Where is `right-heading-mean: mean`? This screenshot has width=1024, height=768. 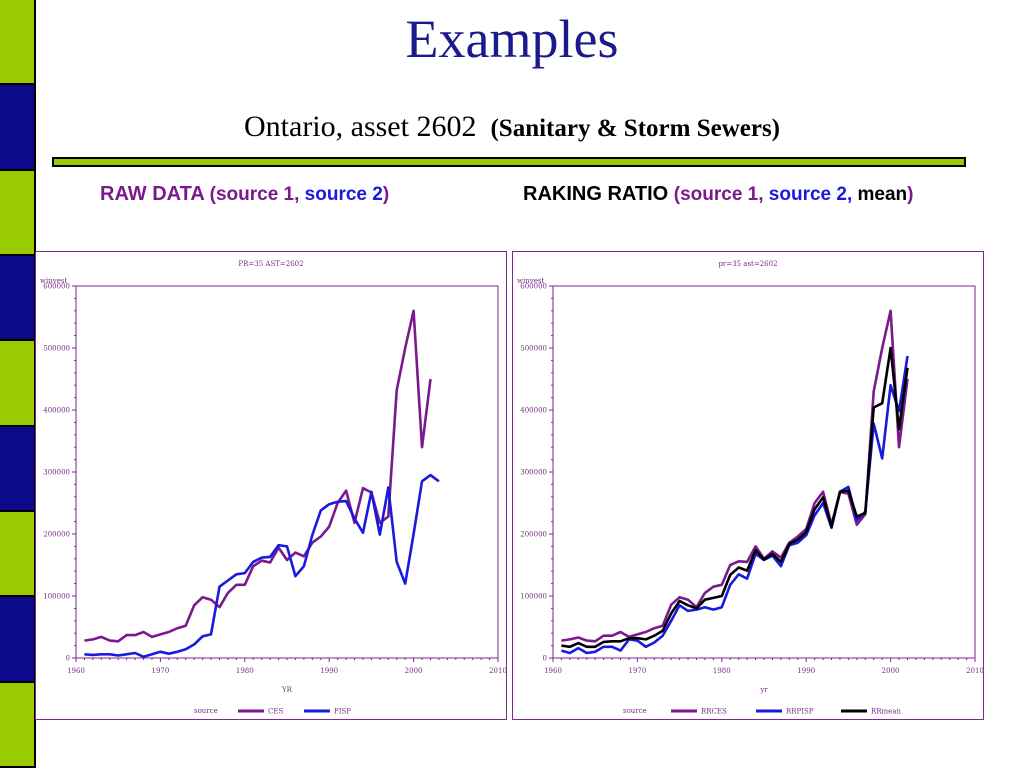
right-heading-mean: mean is located at coordinates (882, 194).